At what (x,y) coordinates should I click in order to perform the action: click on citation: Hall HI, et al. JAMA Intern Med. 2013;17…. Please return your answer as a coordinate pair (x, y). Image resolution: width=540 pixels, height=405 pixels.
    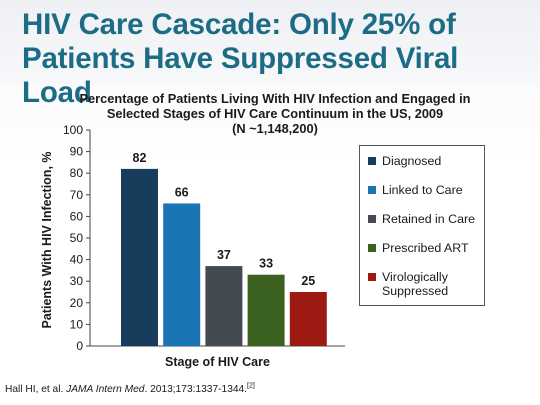
    Looking at the image, I should click on (130, 388).